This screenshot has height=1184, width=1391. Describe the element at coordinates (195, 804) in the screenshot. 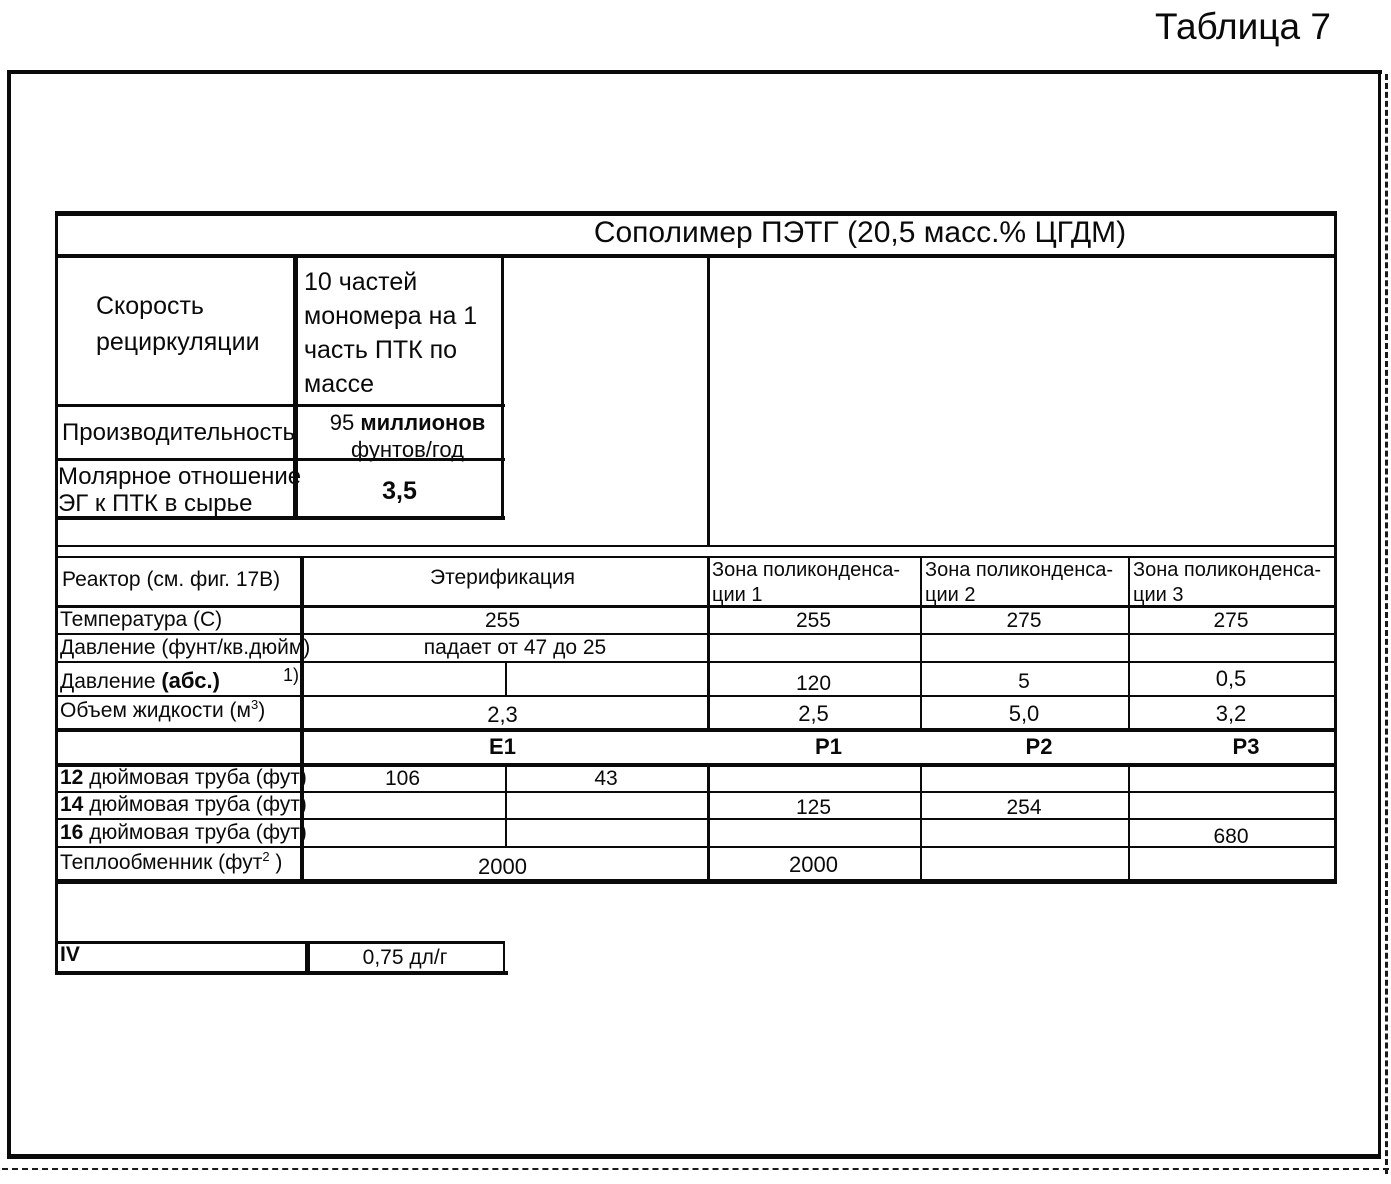

I see `pipe14-label-text: дюймовая труба (фут)` at that location.